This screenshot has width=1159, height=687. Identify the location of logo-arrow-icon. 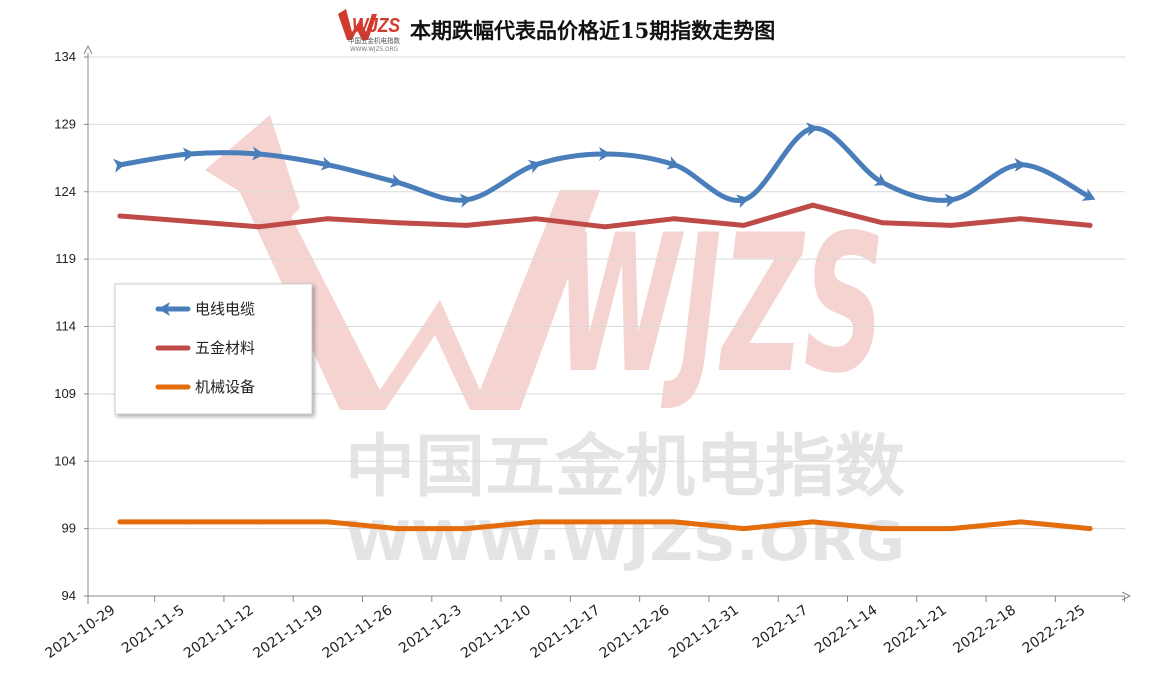
(357, 24).